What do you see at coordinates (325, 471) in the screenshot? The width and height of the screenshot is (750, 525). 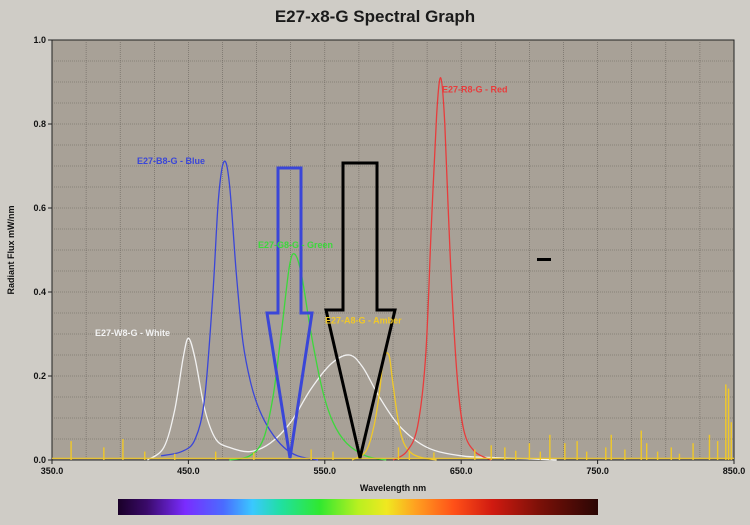 I see `x-tick-label: 550.0` at bounding box center [325, 471].